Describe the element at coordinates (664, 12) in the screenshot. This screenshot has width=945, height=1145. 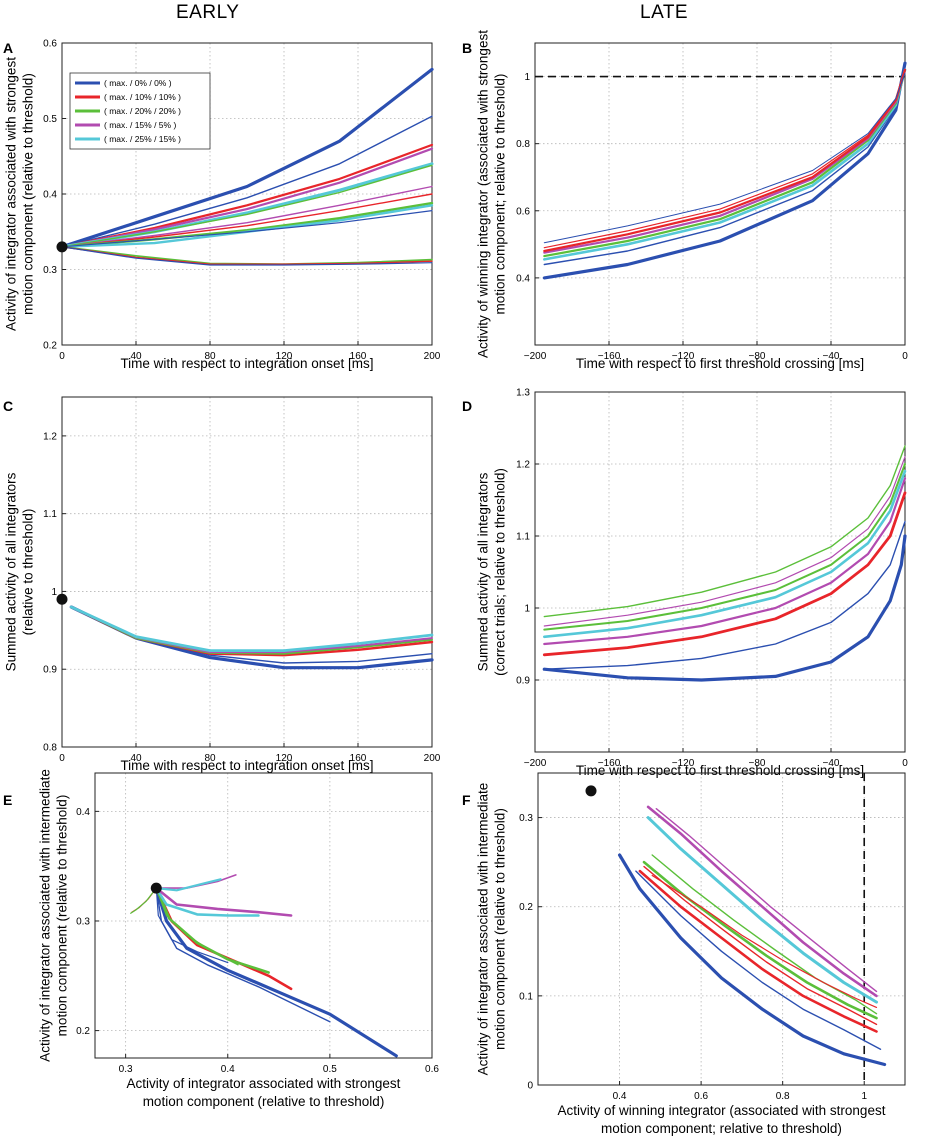
I see `late-column-title: LATE` at that location.